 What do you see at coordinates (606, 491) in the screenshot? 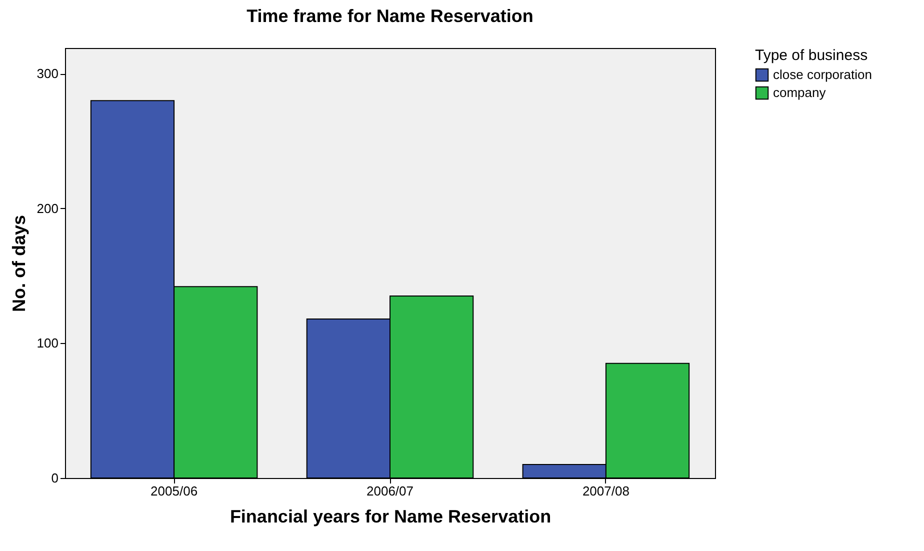
I see `x-tick-label: 2007/08` at bounding box center [606, 491].